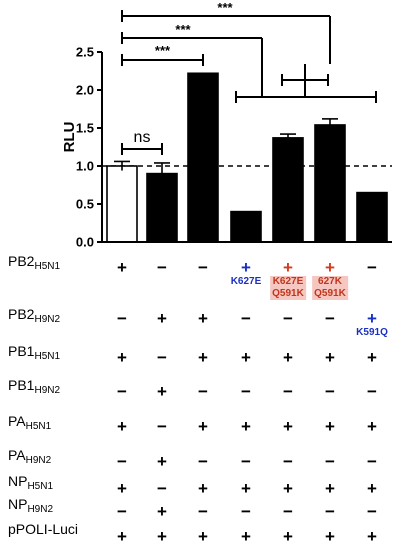  Describe the element at coordinates (18, 504) in the screenshot. I see `row-label-base: NP` at that location.